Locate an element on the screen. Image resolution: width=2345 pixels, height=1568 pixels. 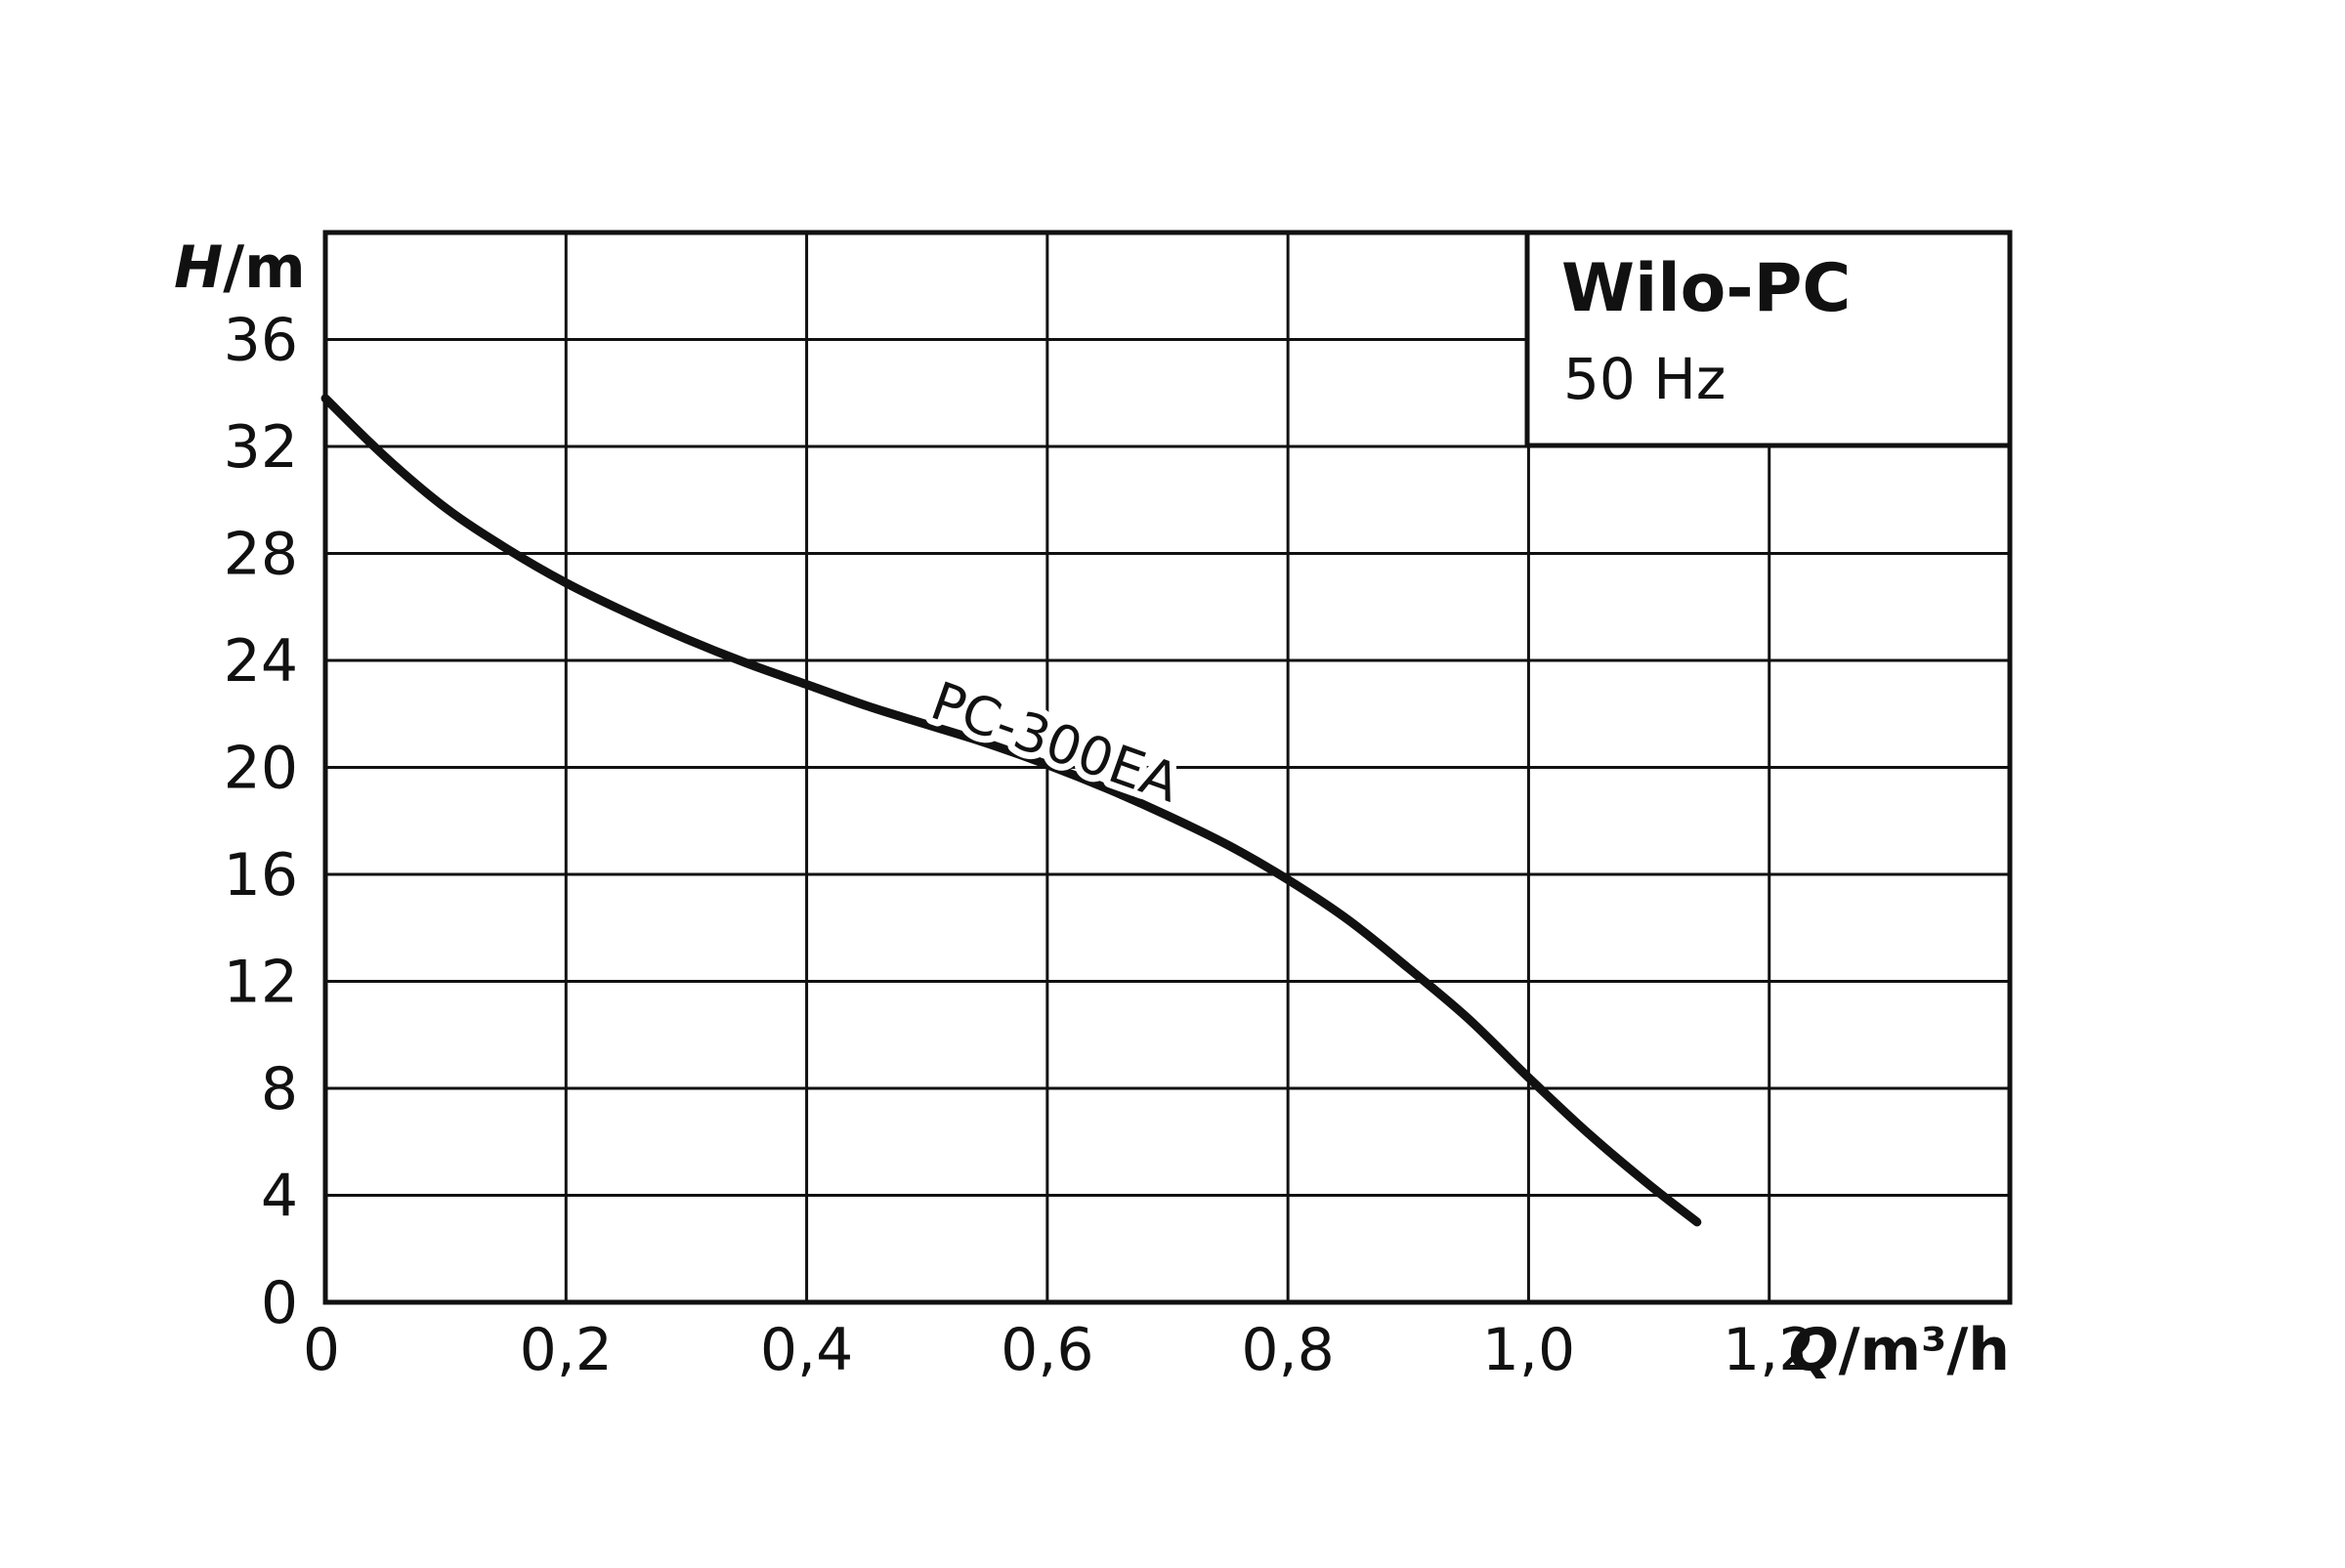
y-tick-label: 32 is located at coordinates (261, 447).